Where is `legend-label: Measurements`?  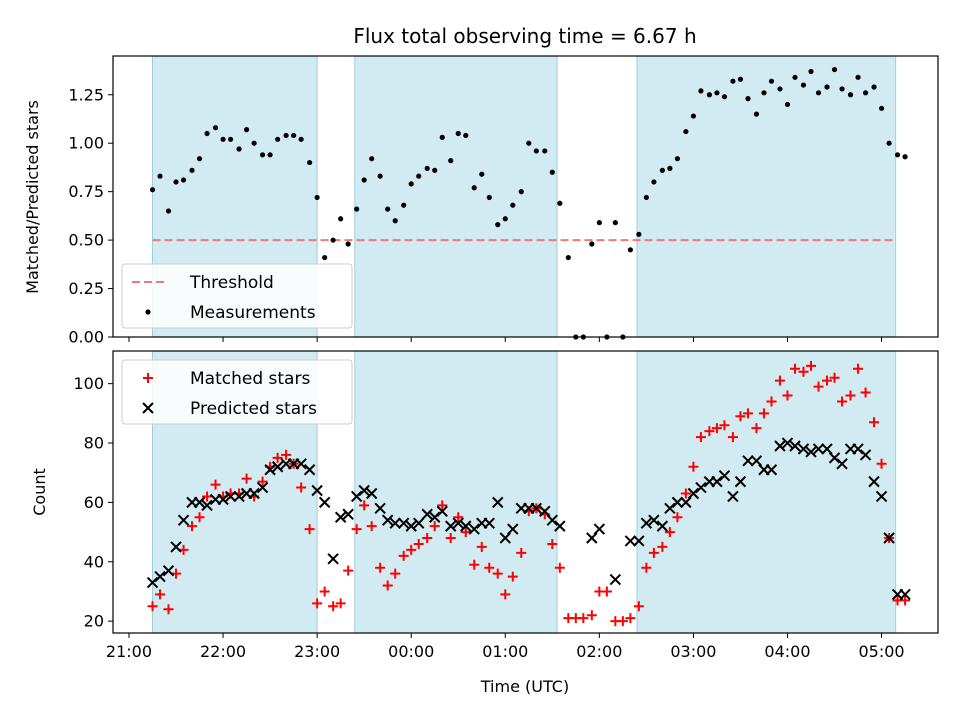 legend-label: Measurements is located at coordinates (253, 313).